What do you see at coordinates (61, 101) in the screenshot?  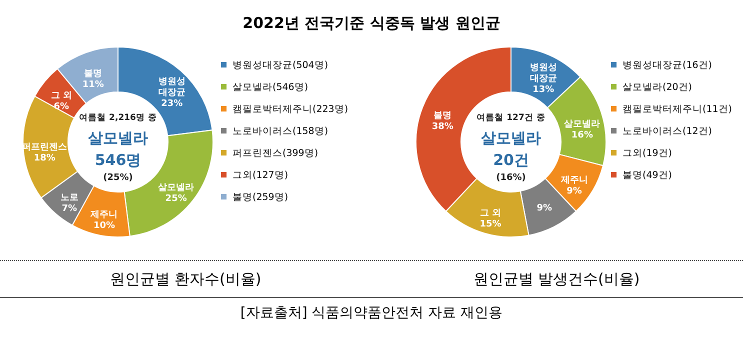 I see `data-label: 그 외 6%` at bounding box center [61, 101].